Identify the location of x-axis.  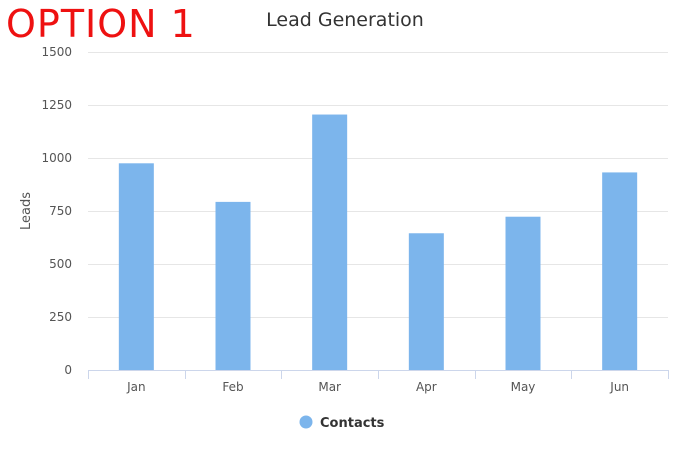
(378, 374).